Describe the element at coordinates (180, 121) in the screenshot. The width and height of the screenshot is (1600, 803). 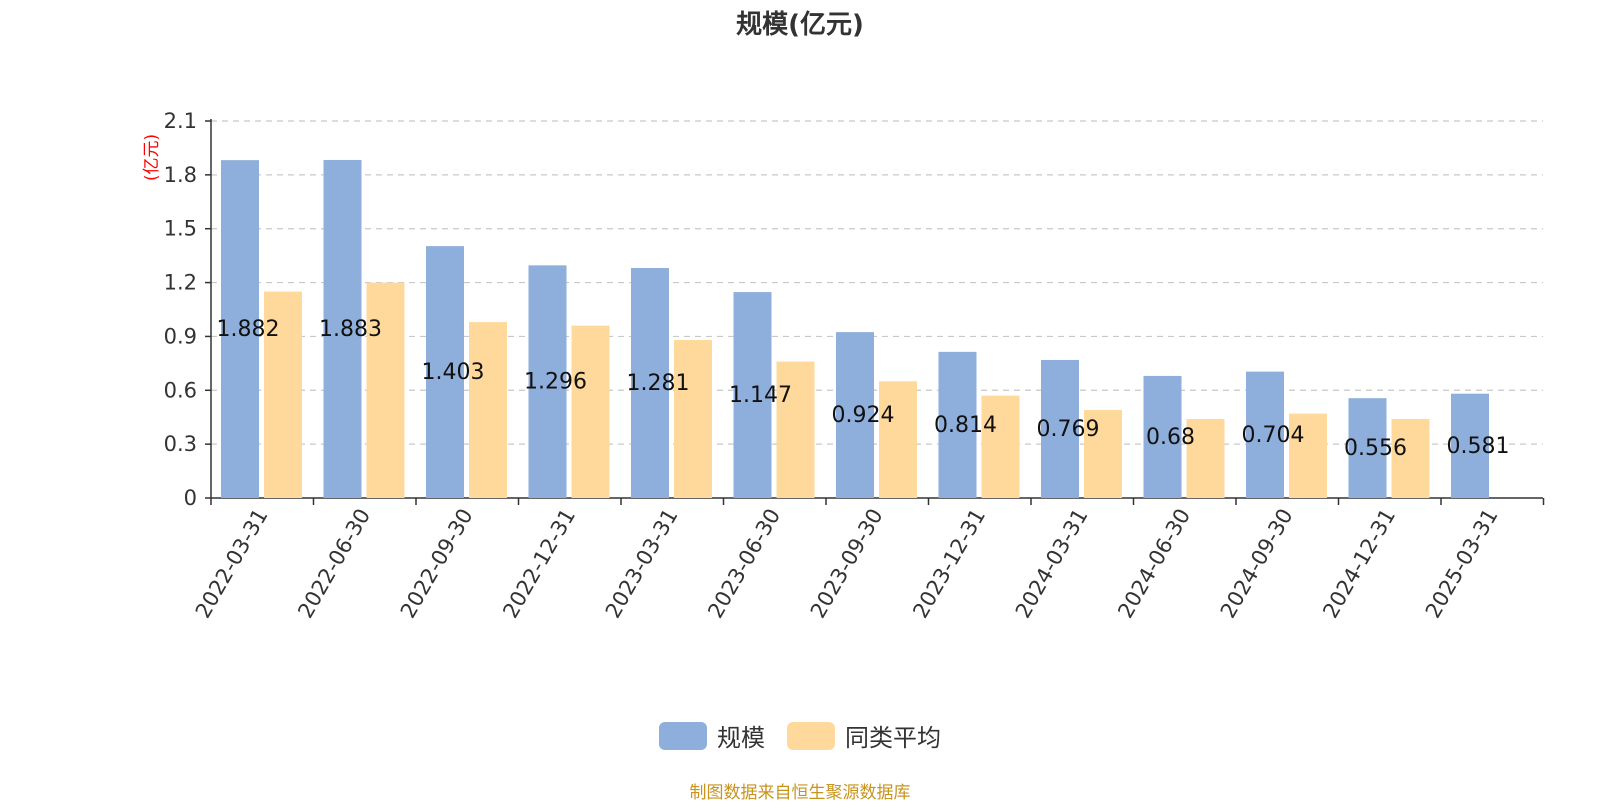
I see `y-tick-label: 2.1` at that location.